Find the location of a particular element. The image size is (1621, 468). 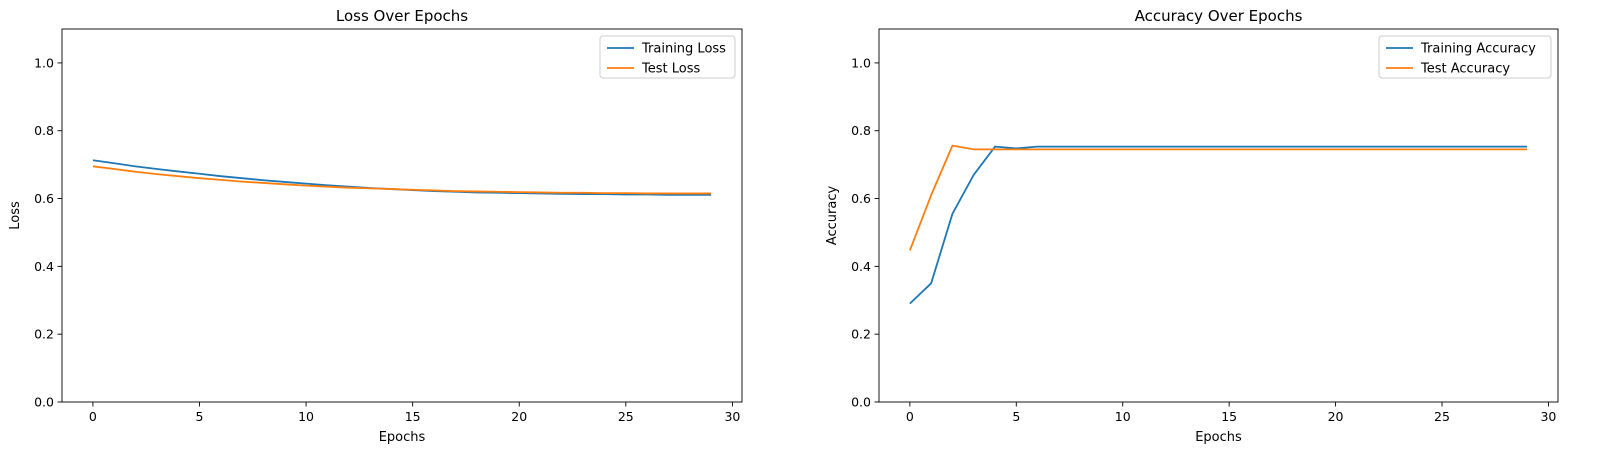

chart-title: Loss Over Epochs is located at coordinates (402, 16).